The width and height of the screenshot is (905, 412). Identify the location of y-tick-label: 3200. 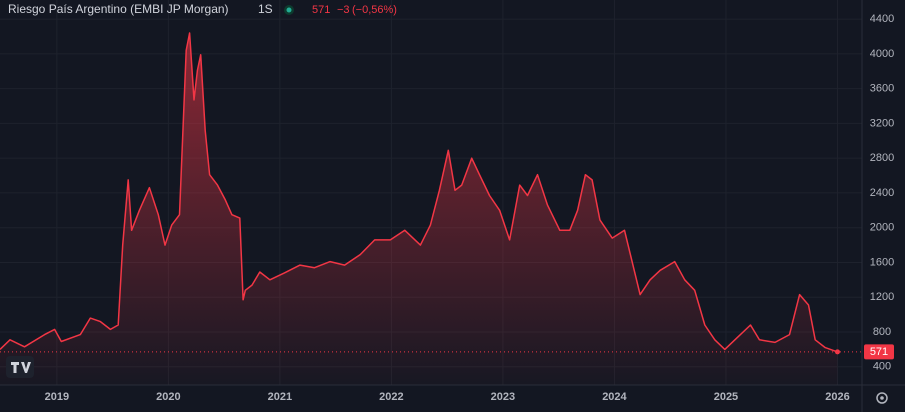
(882, 123).